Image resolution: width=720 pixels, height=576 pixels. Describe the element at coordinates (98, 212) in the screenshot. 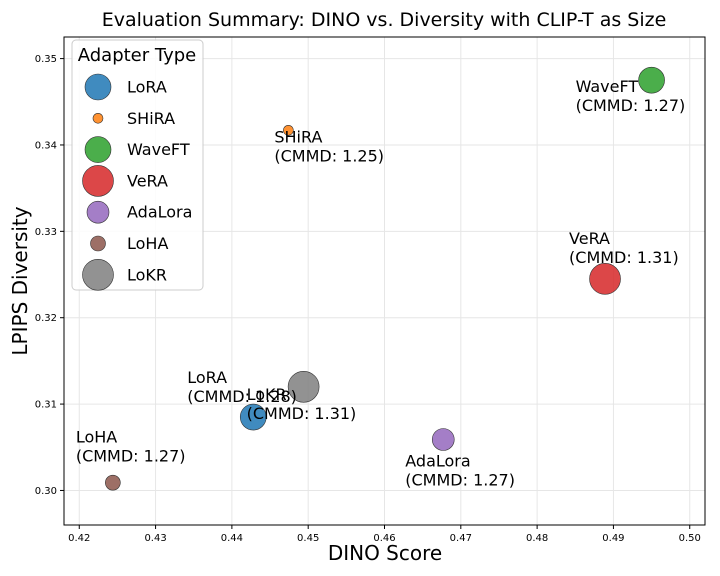

I see `legend-marker-adalora` at that location.